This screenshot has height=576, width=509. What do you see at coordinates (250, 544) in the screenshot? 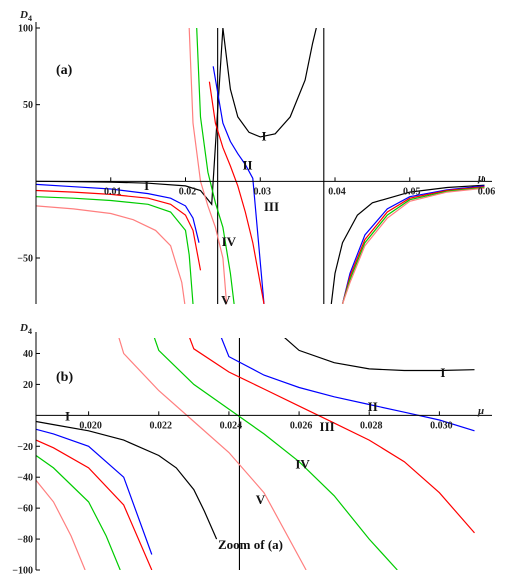
I see `zoom-caption: Zoom of (a)` at bounding box center [250, 544].